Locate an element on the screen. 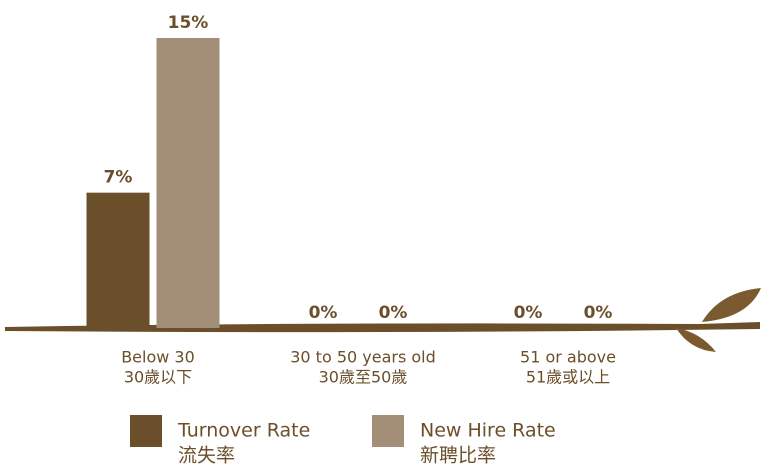 This screenshot has height=467, width=761. x-tick-label: 30歲以下 is located at coordinates (158, 377).